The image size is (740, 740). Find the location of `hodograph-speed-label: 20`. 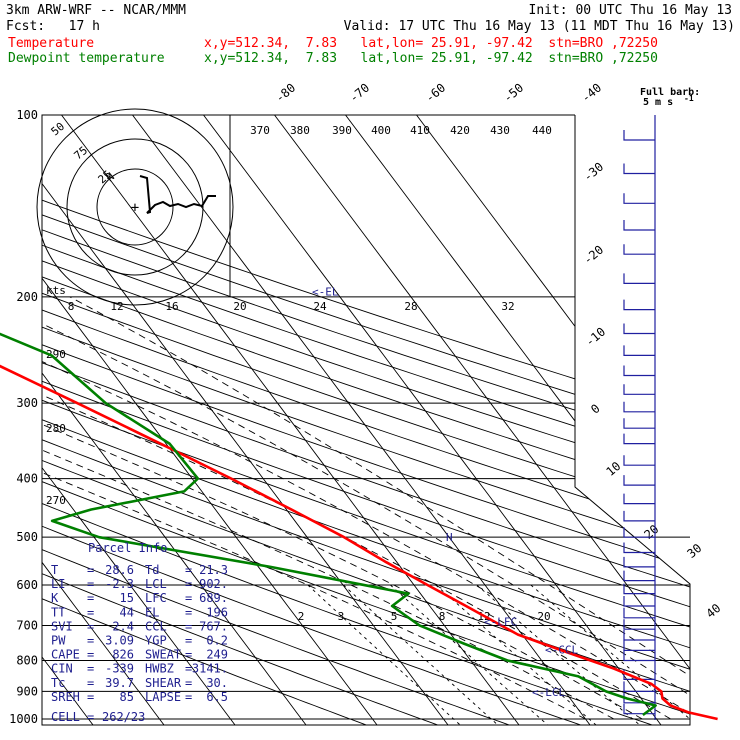

hodograph-speed-label: 20 is located at coordinates (239, 306).